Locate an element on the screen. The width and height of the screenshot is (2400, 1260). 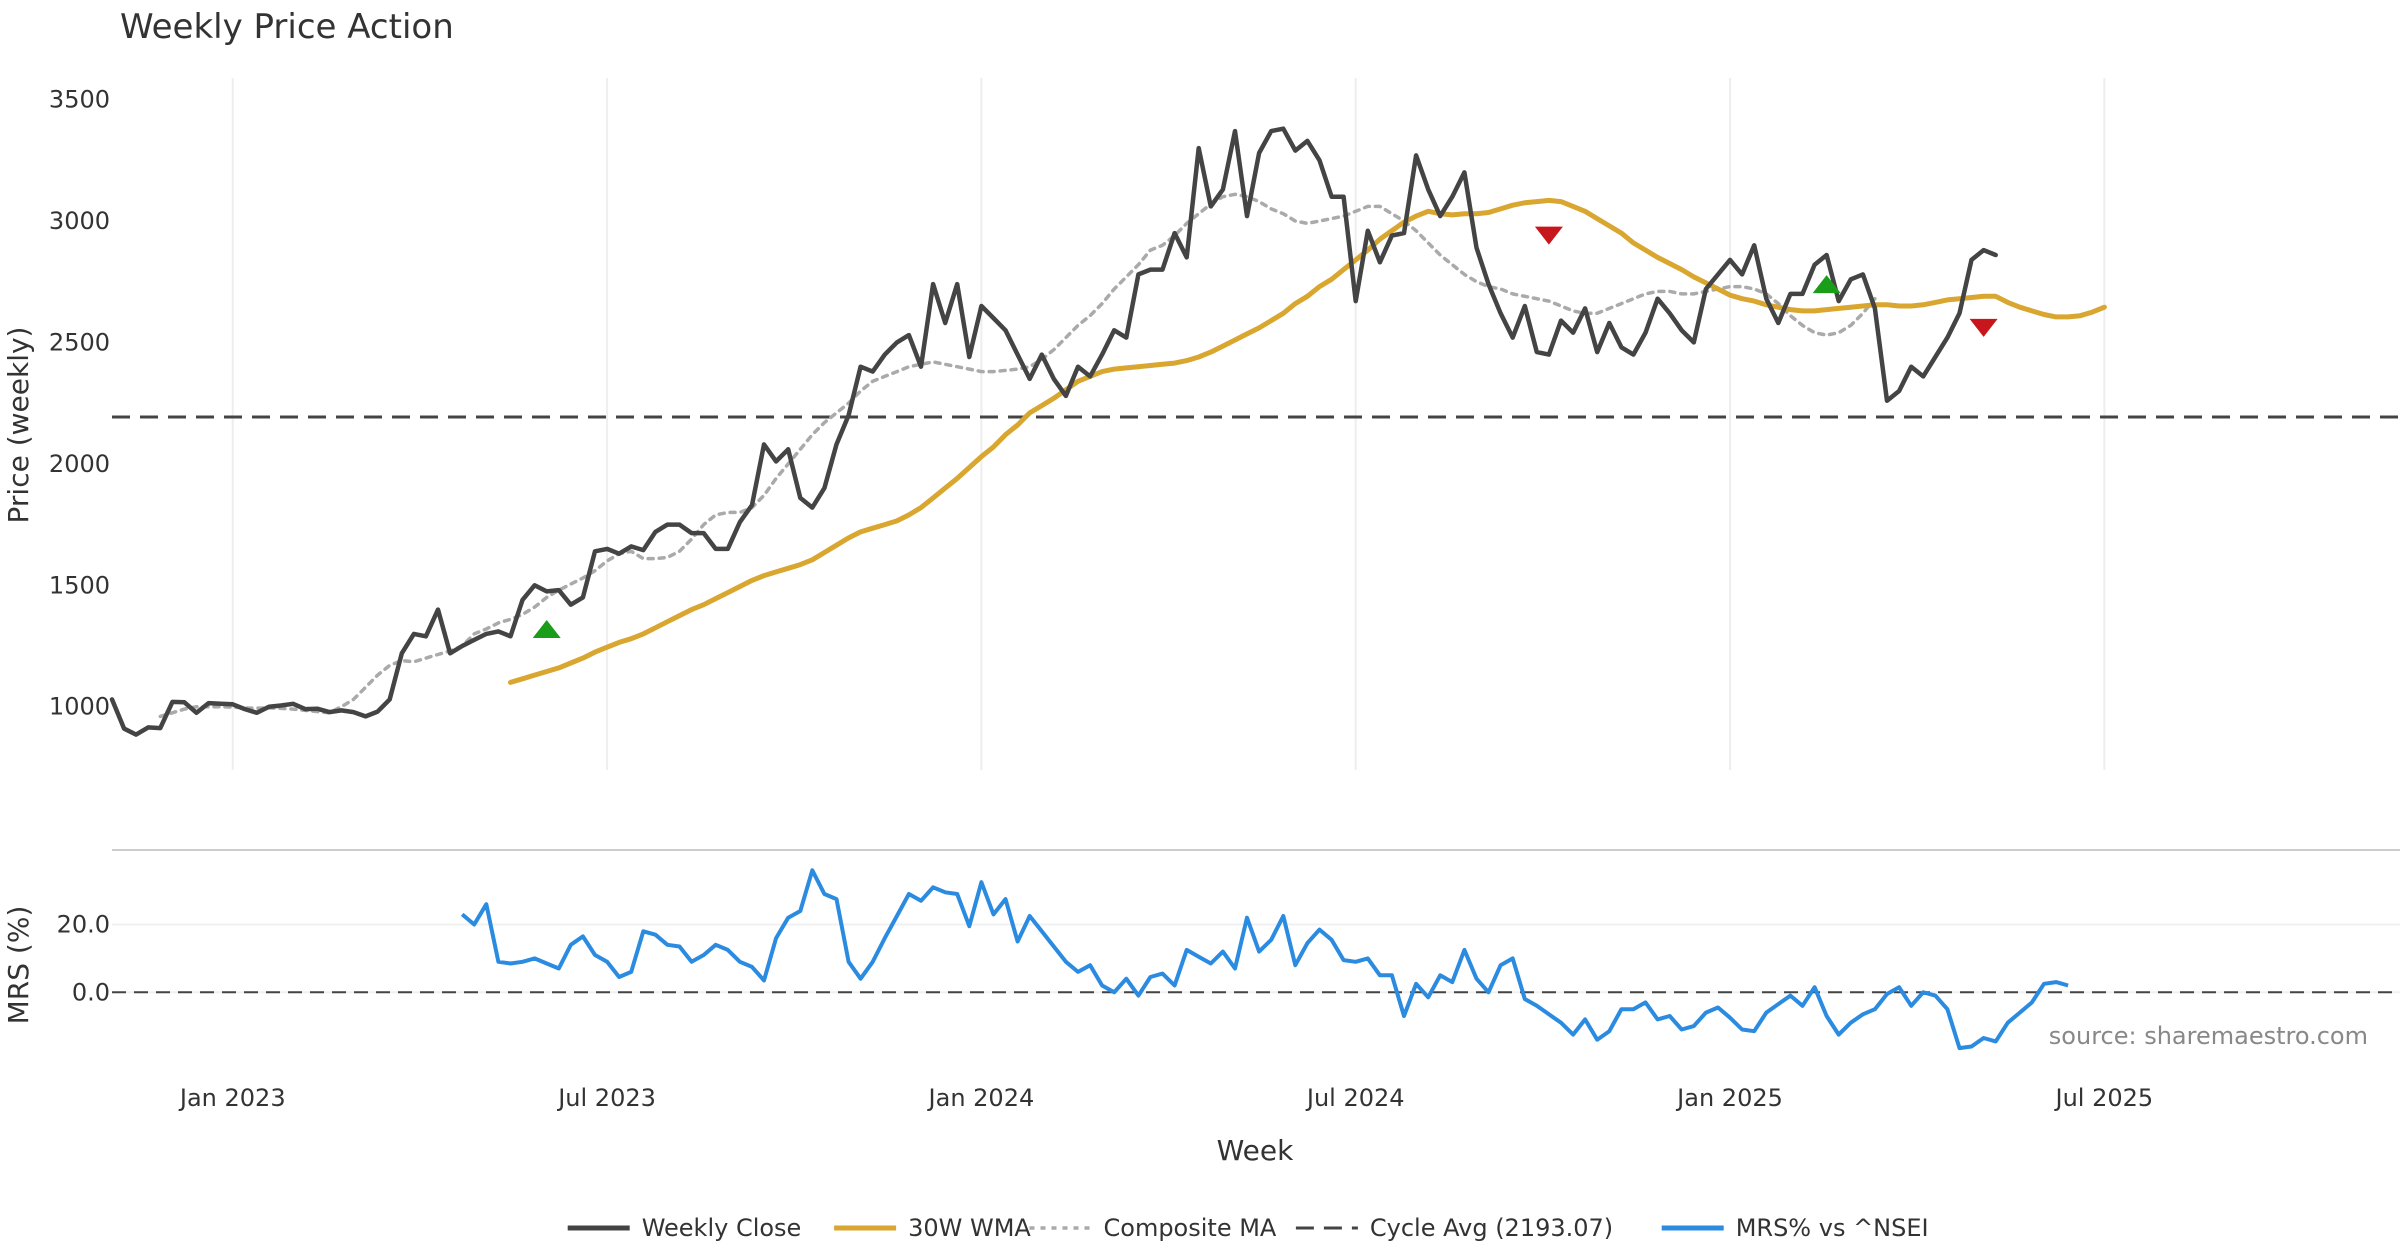
mrs-line is located at coordinates (1264, 959).